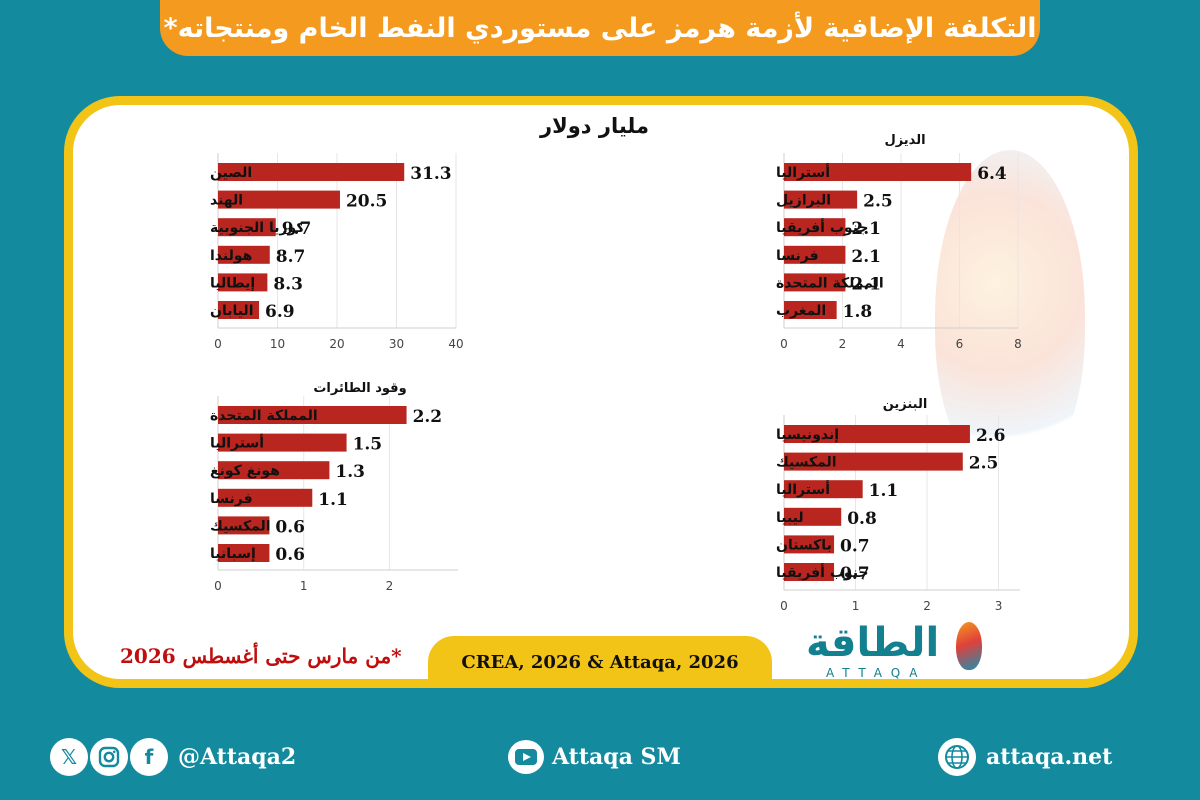 The image size is (1200, 800). I want to click on period-note: *من مارس حتى أغسطس 2026, so click(261, 656).